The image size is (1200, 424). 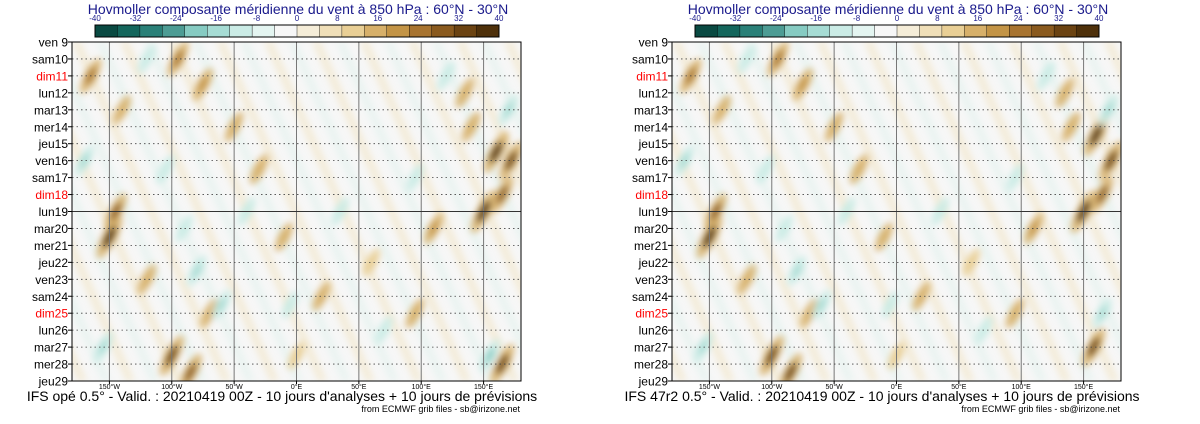 What do you see at coordinates (651, 365) in the screenshot?
I see `y-tick-label: mer28` at bounding box center [651, 365].